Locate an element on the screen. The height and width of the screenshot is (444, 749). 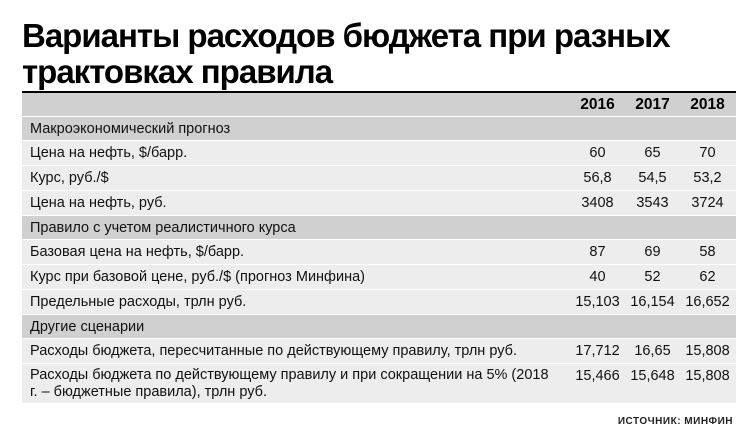
row-label: Курс, руб./$ is located at coordinates (69, 178).